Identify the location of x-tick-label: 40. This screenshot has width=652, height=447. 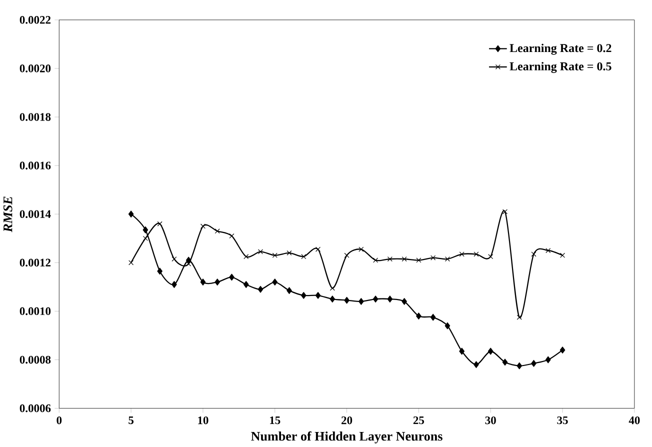
(634, 420).